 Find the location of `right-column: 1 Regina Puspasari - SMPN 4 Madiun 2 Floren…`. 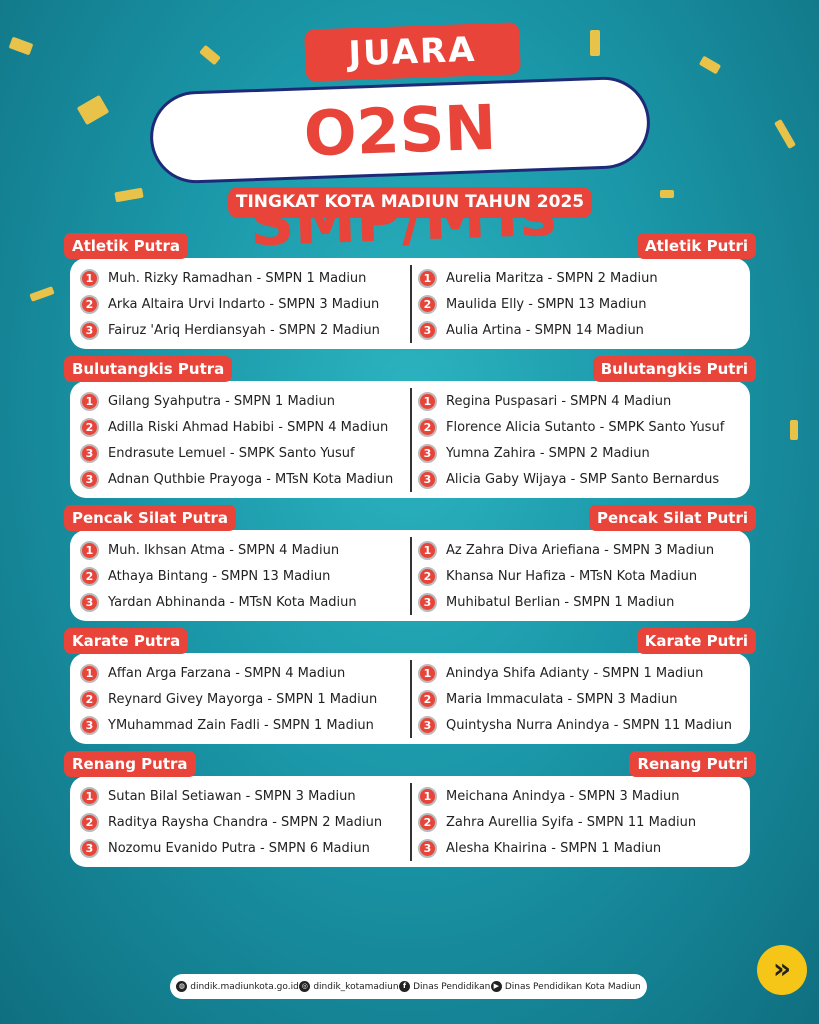

right-column: 1 Regina Puspasari - SMPN 4 Madiun 2 Floren… is located at coordinates (580, 440).